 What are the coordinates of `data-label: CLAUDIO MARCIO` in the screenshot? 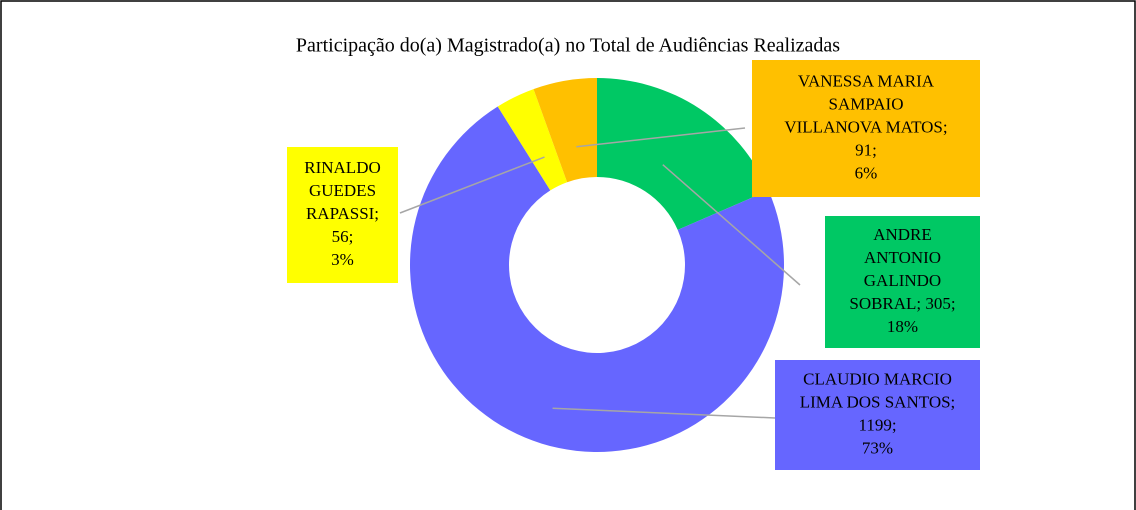 It's located at (877, 378).